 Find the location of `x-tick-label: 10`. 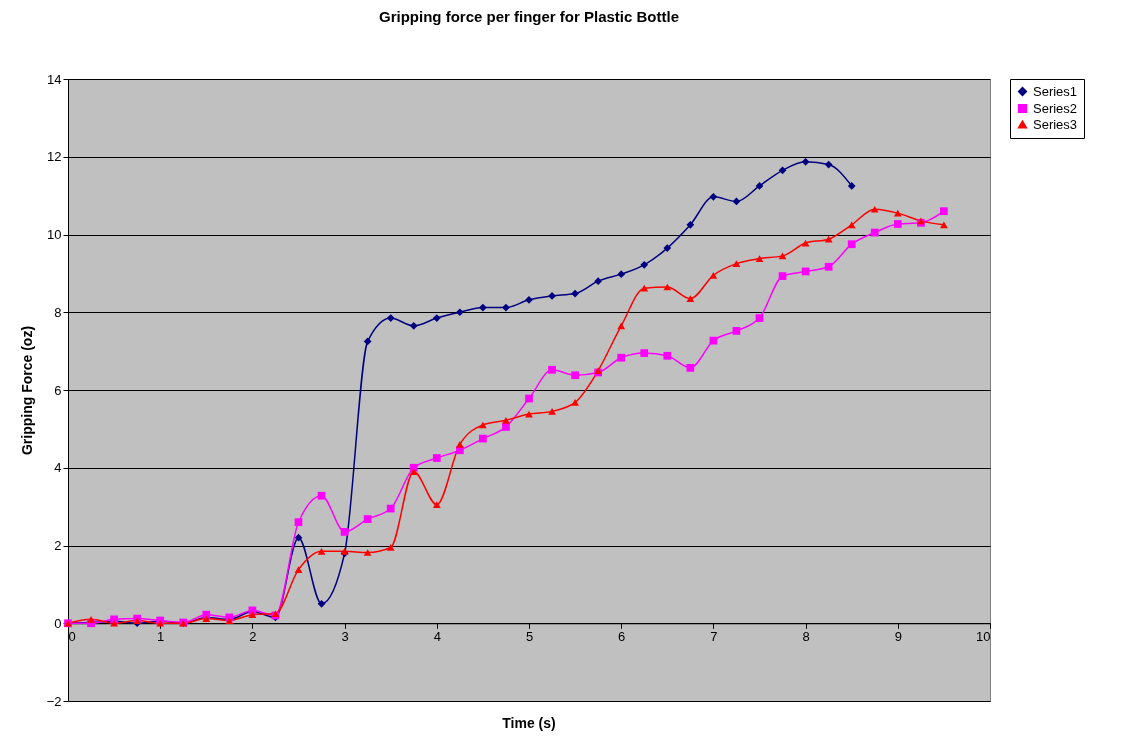

x-tick-label: 10 is located at coordinates (983, 636).